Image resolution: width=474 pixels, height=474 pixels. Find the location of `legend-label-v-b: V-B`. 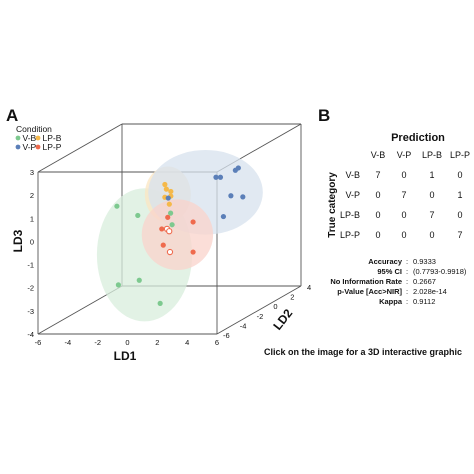

legend-label-v-b: V-B is located at coordinates (30, 138).